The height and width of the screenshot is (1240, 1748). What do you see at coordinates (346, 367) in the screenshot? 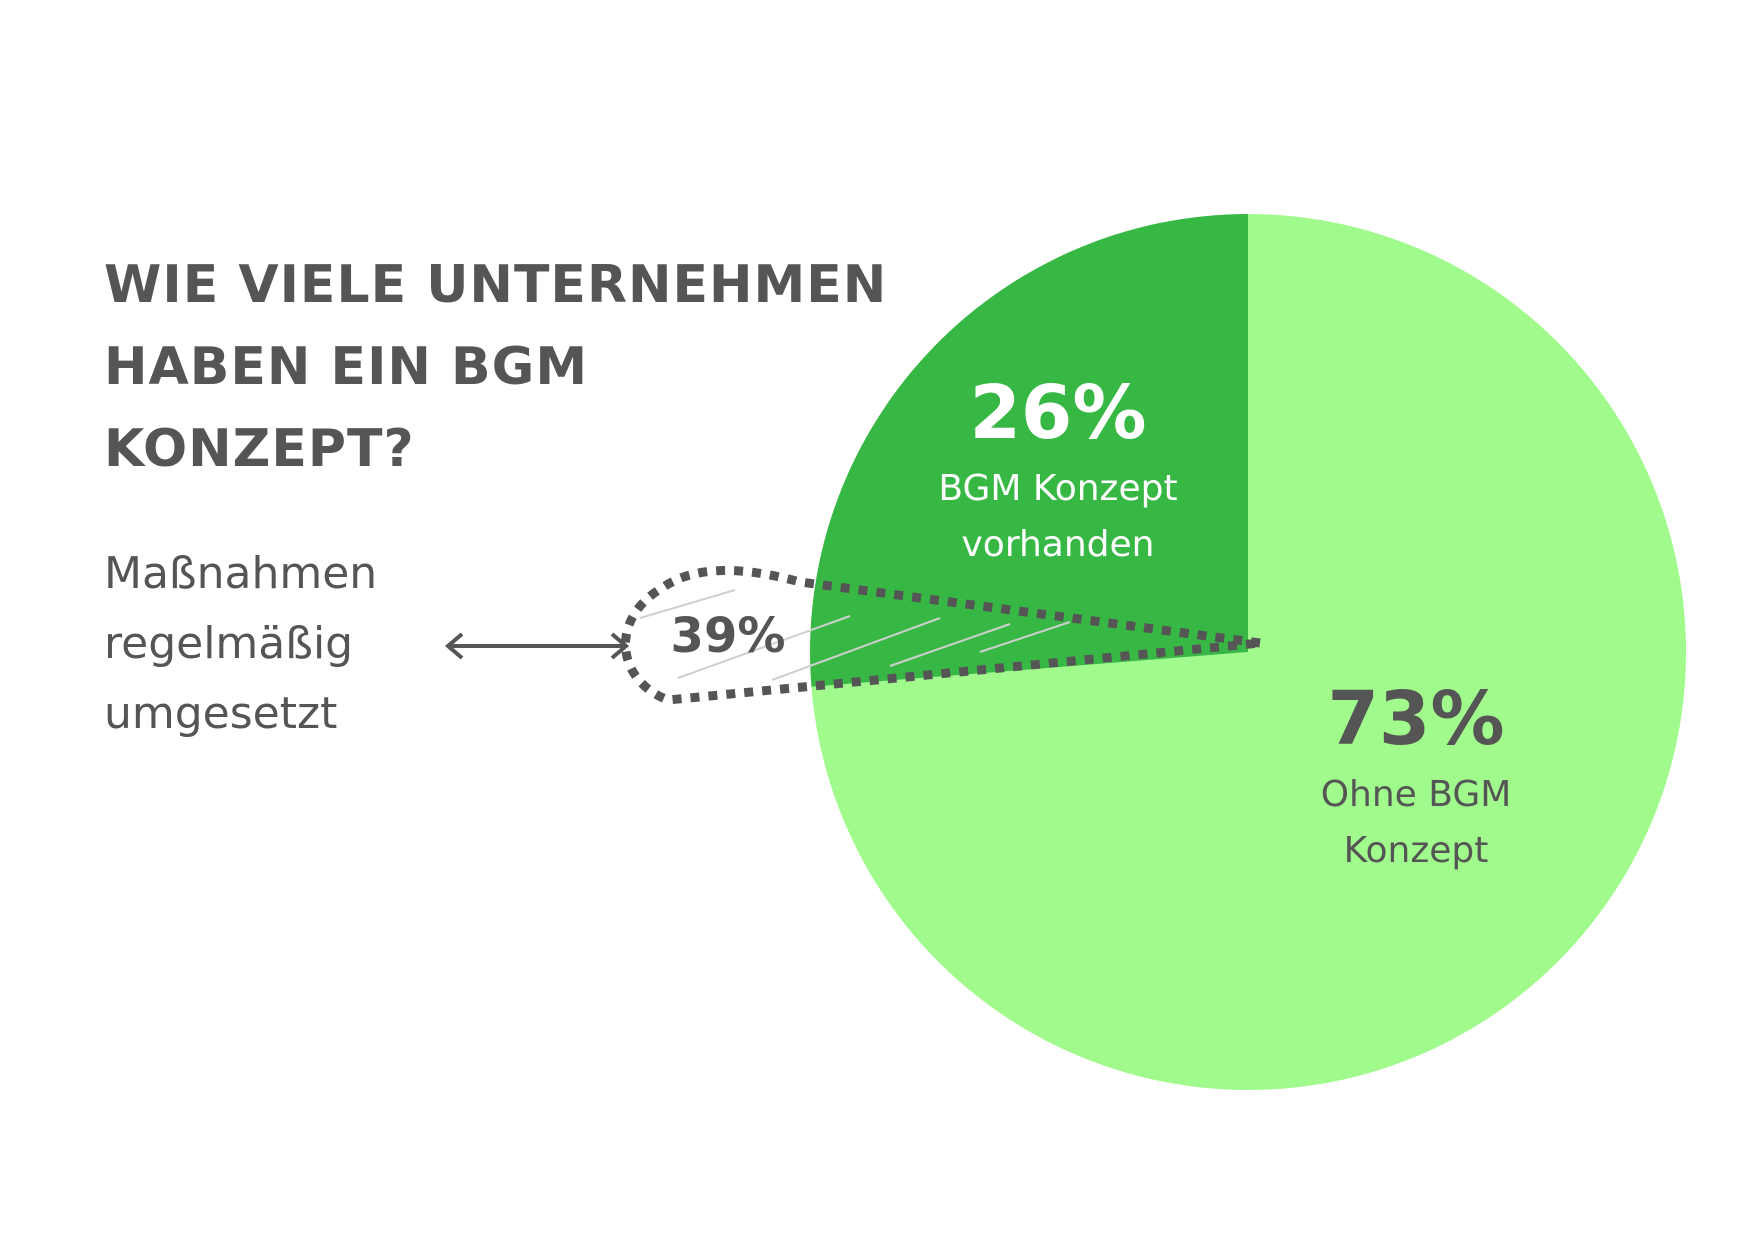
I see `chart-title-line-2: HABEN EIN BGM` at bounding box center [346, 367].